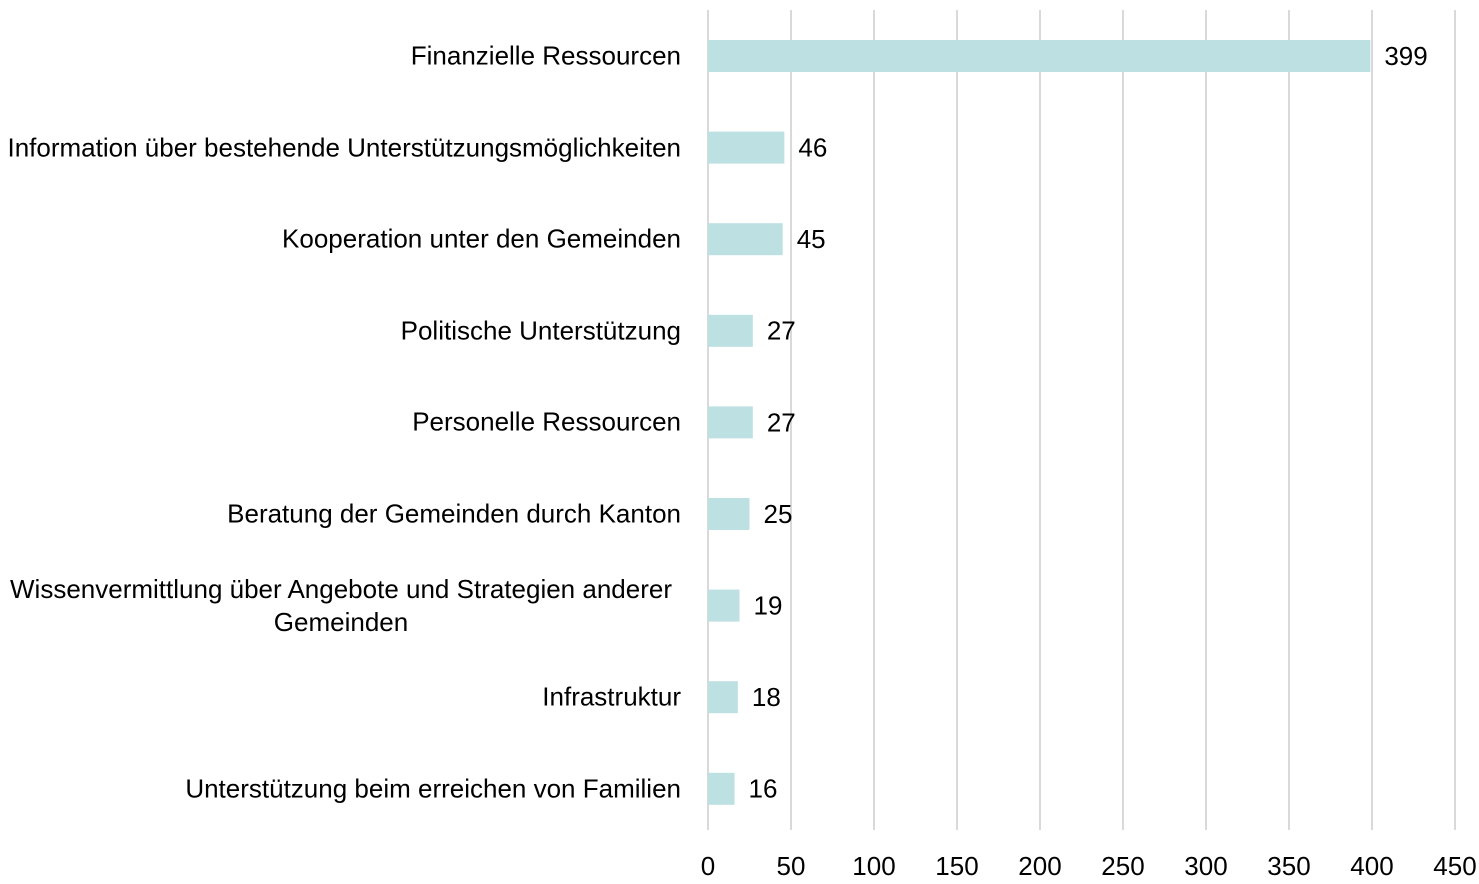 Image resolution: width=1479 pixels, height=884 pixels. Describe the element at coordinates (811, 239) in the screenshot. I see `value-label: 45` at that location.